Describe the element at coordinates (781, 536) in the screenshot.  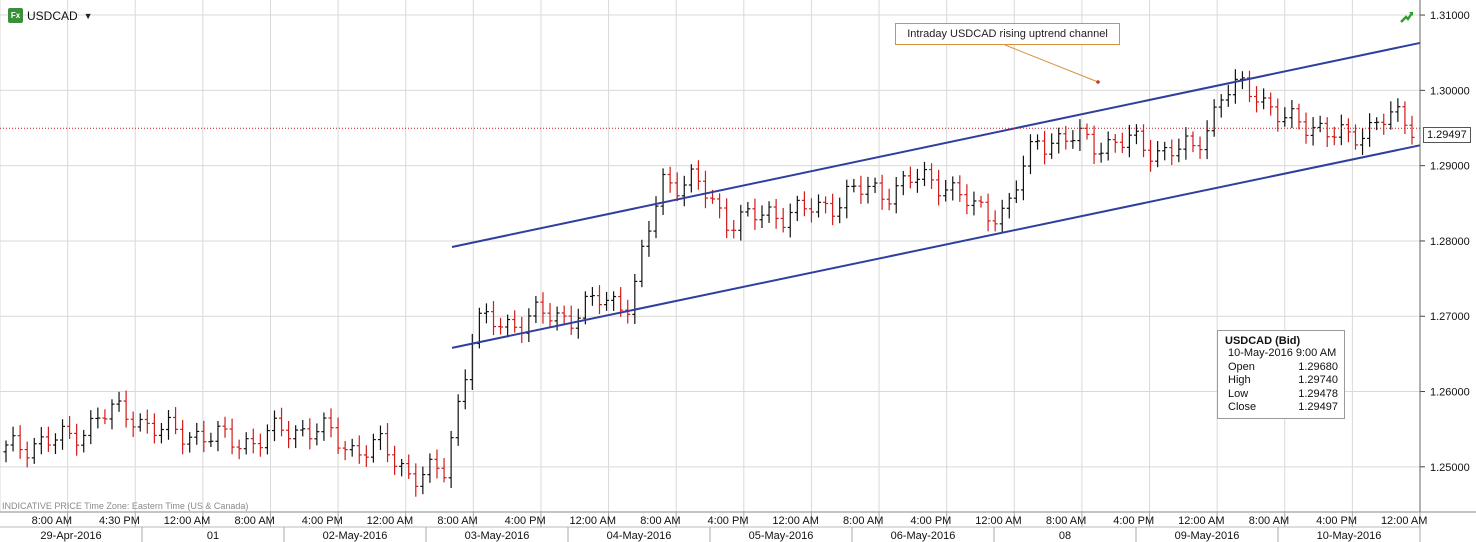
I see `date-tick-label: 05-May-2016` at that location.